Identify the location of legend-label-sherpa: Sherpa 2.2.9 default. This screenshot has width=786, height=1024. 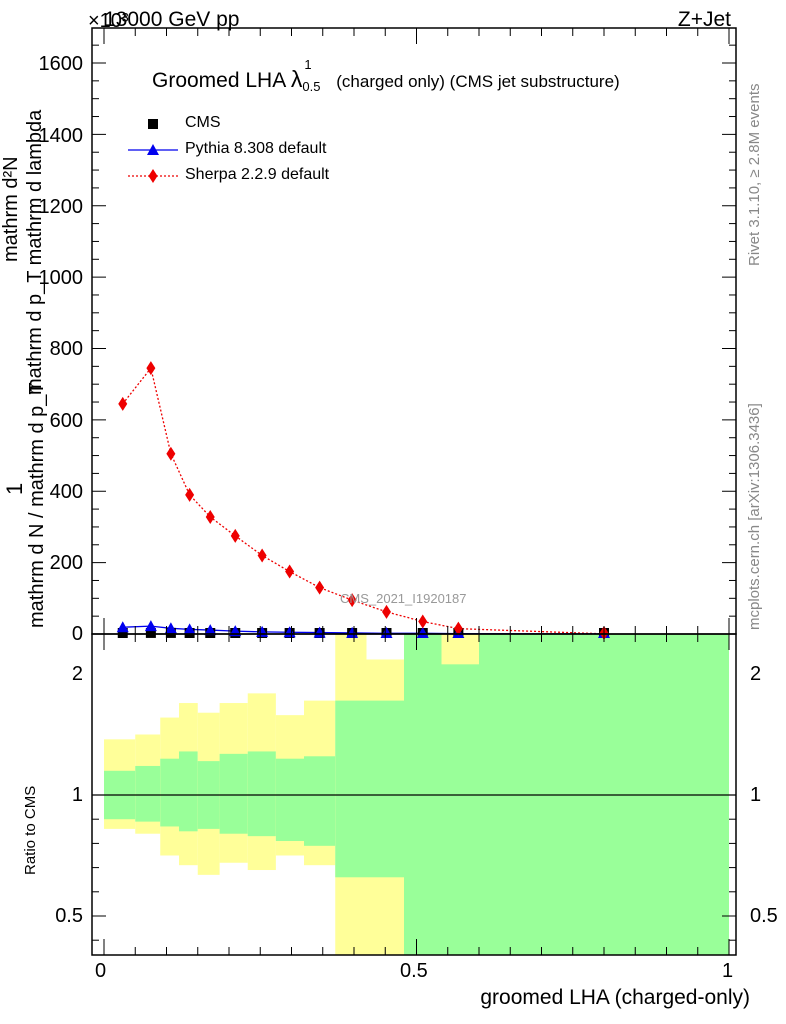
(257, 174).